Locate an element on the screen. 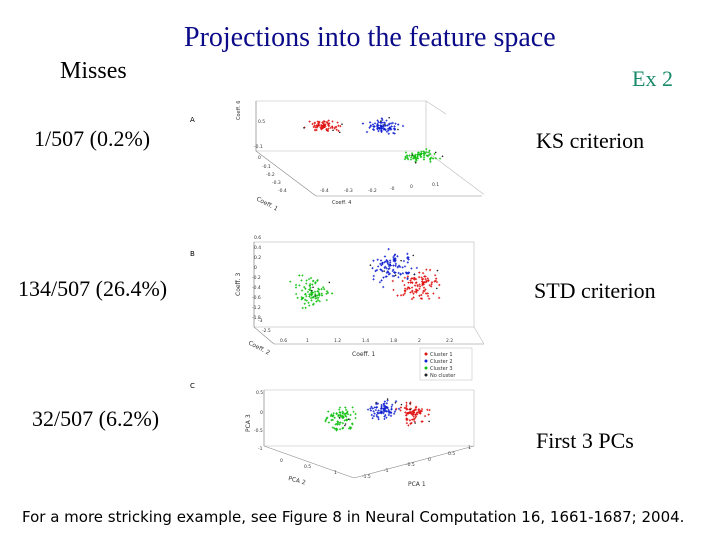  panel-c-axis-y: PCA 2 is located at coordinates (296, 480).